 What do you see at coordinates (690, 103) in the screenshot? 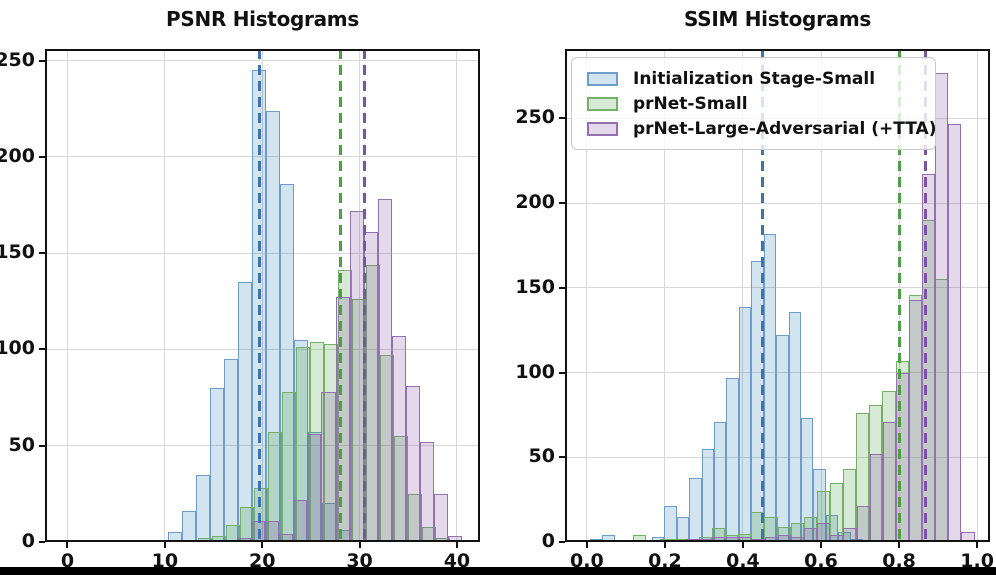
I see `legend-label: prNet-Small` at bounding box center [690, 103].